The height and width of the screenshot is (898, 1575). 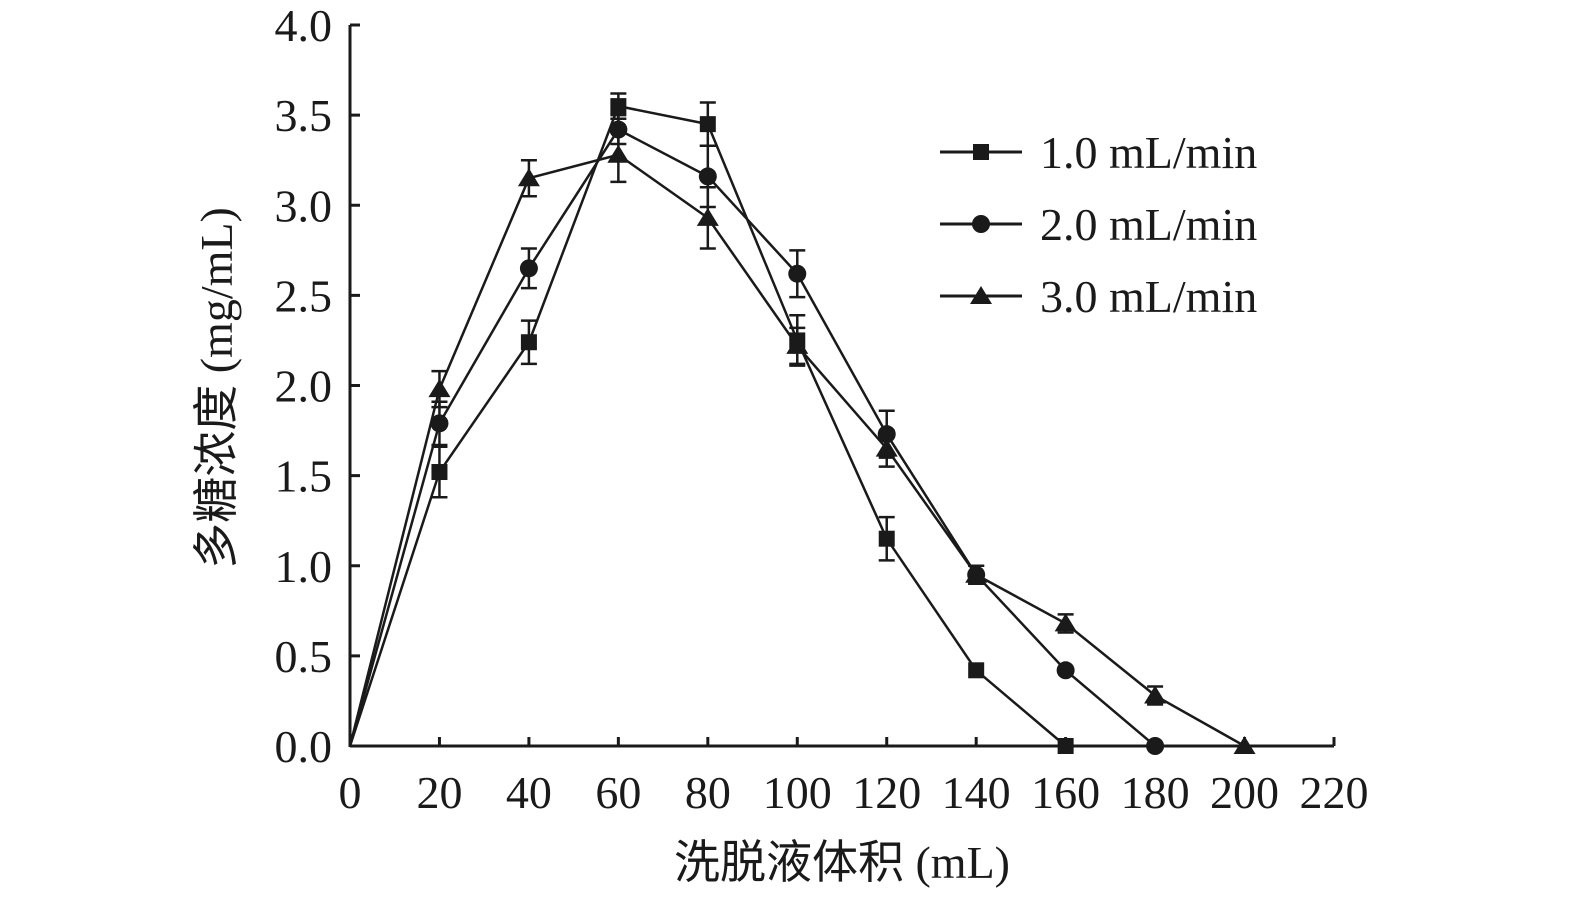 I want to click on x-tick-label: 40, so click(x=529, y=792).